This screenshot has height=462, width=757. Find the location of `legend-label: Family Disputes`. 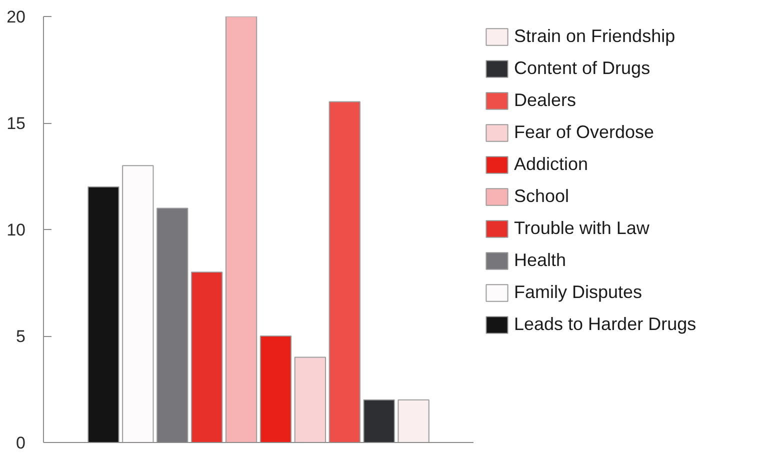

legend-label: Family Disputes is located at coordinates (578, 292).